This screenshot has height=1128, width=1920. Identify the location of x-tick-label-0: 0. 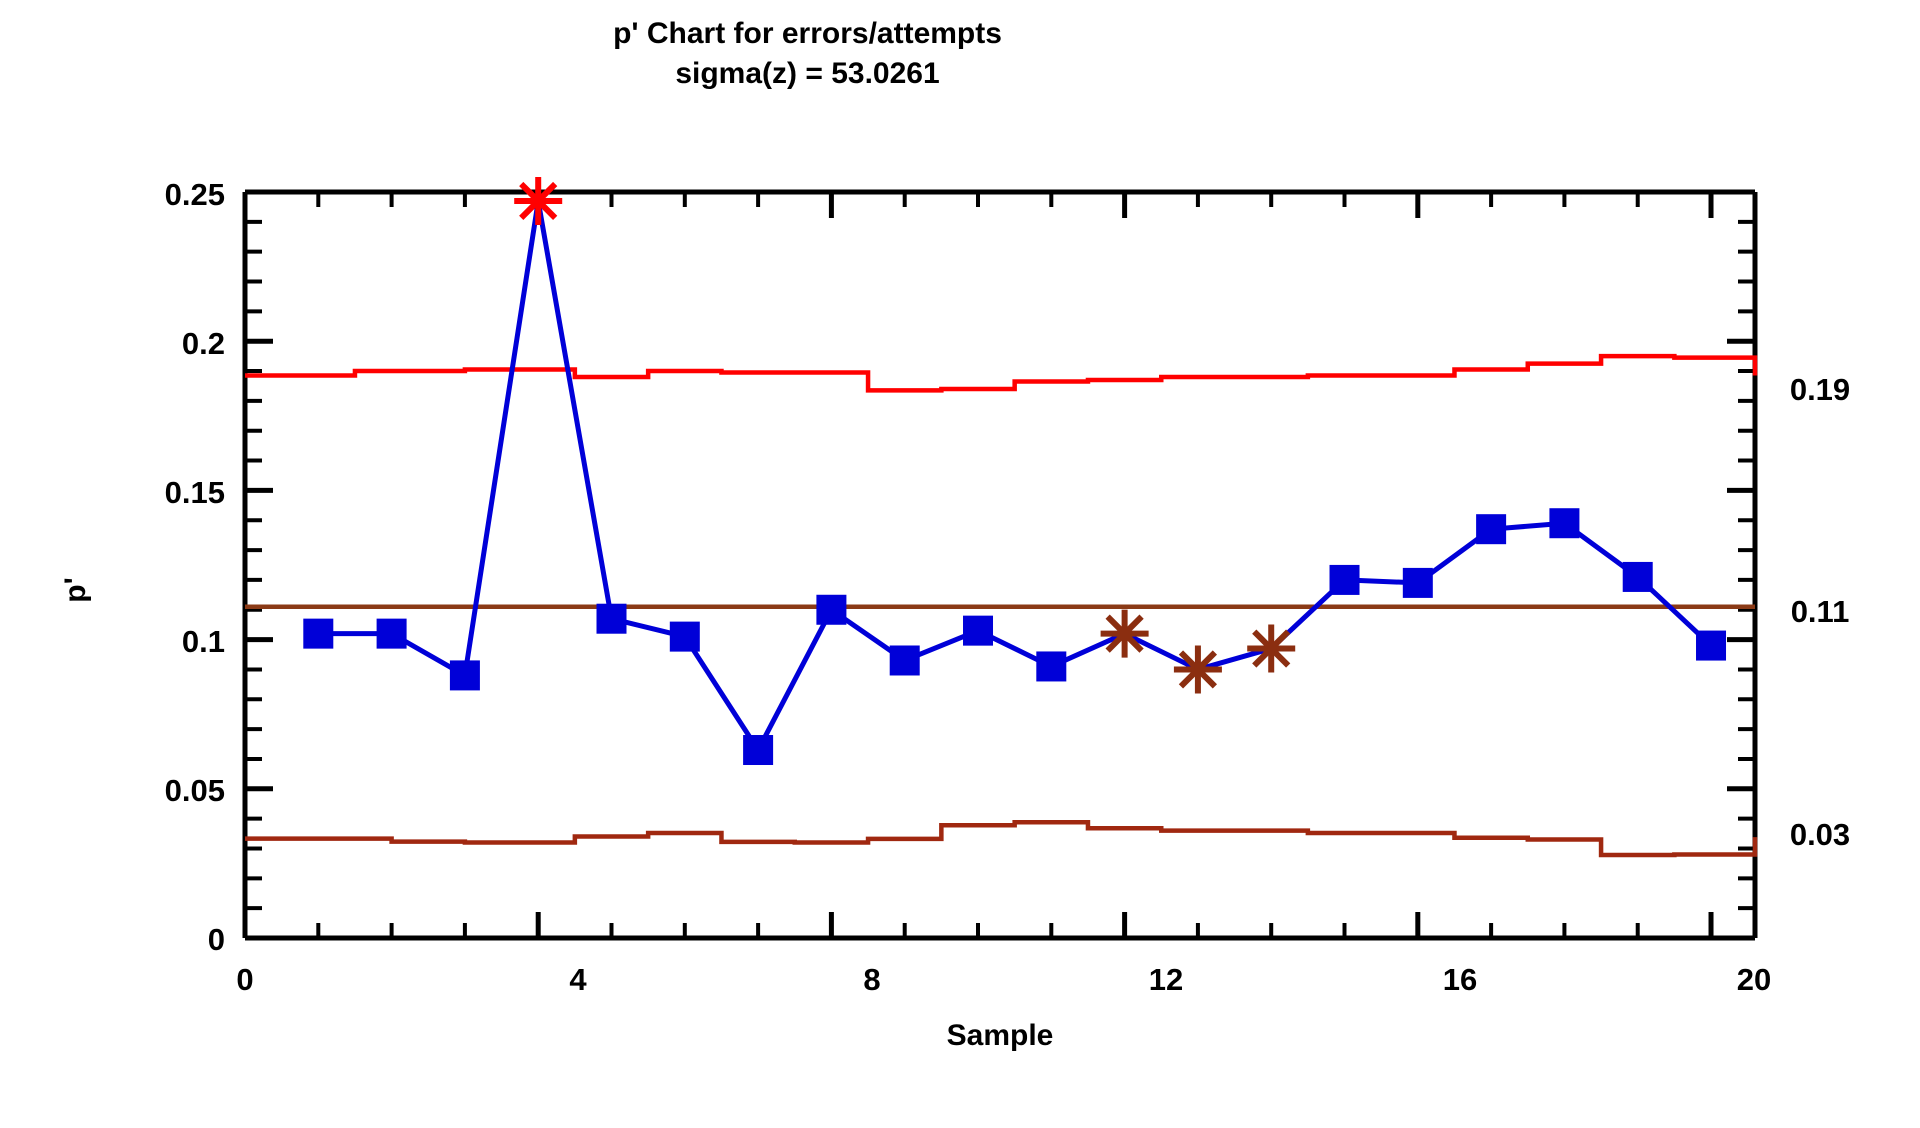
(244, 979).